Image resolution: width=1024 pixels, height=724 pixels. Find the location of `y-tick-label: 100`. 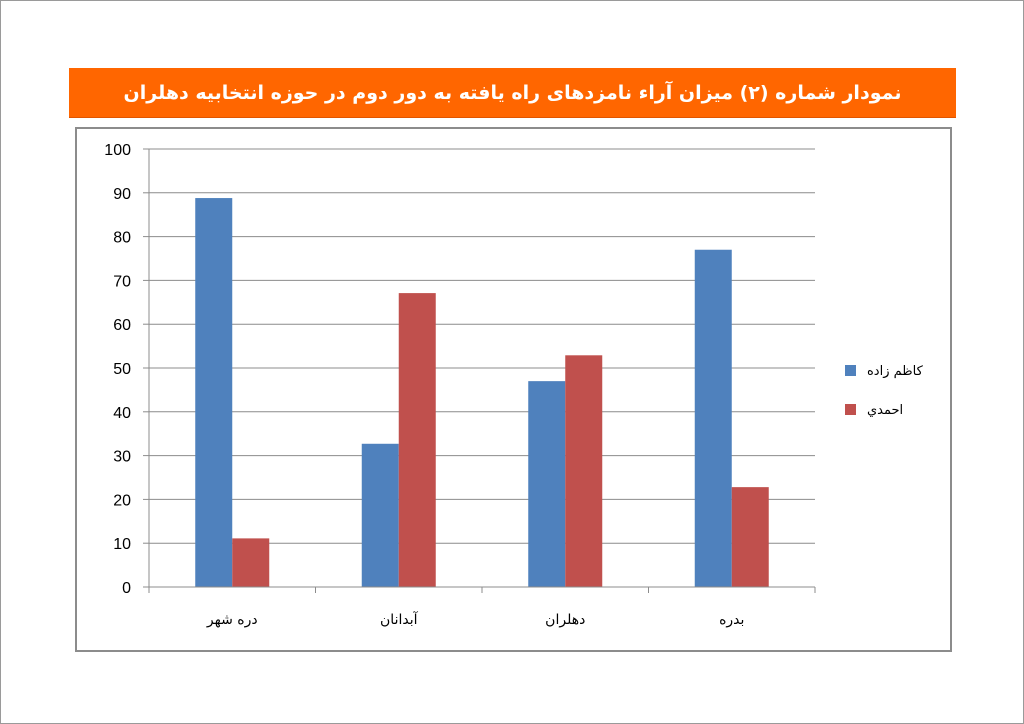

y-tick-label: 100 is located at coordinates (117, 150).